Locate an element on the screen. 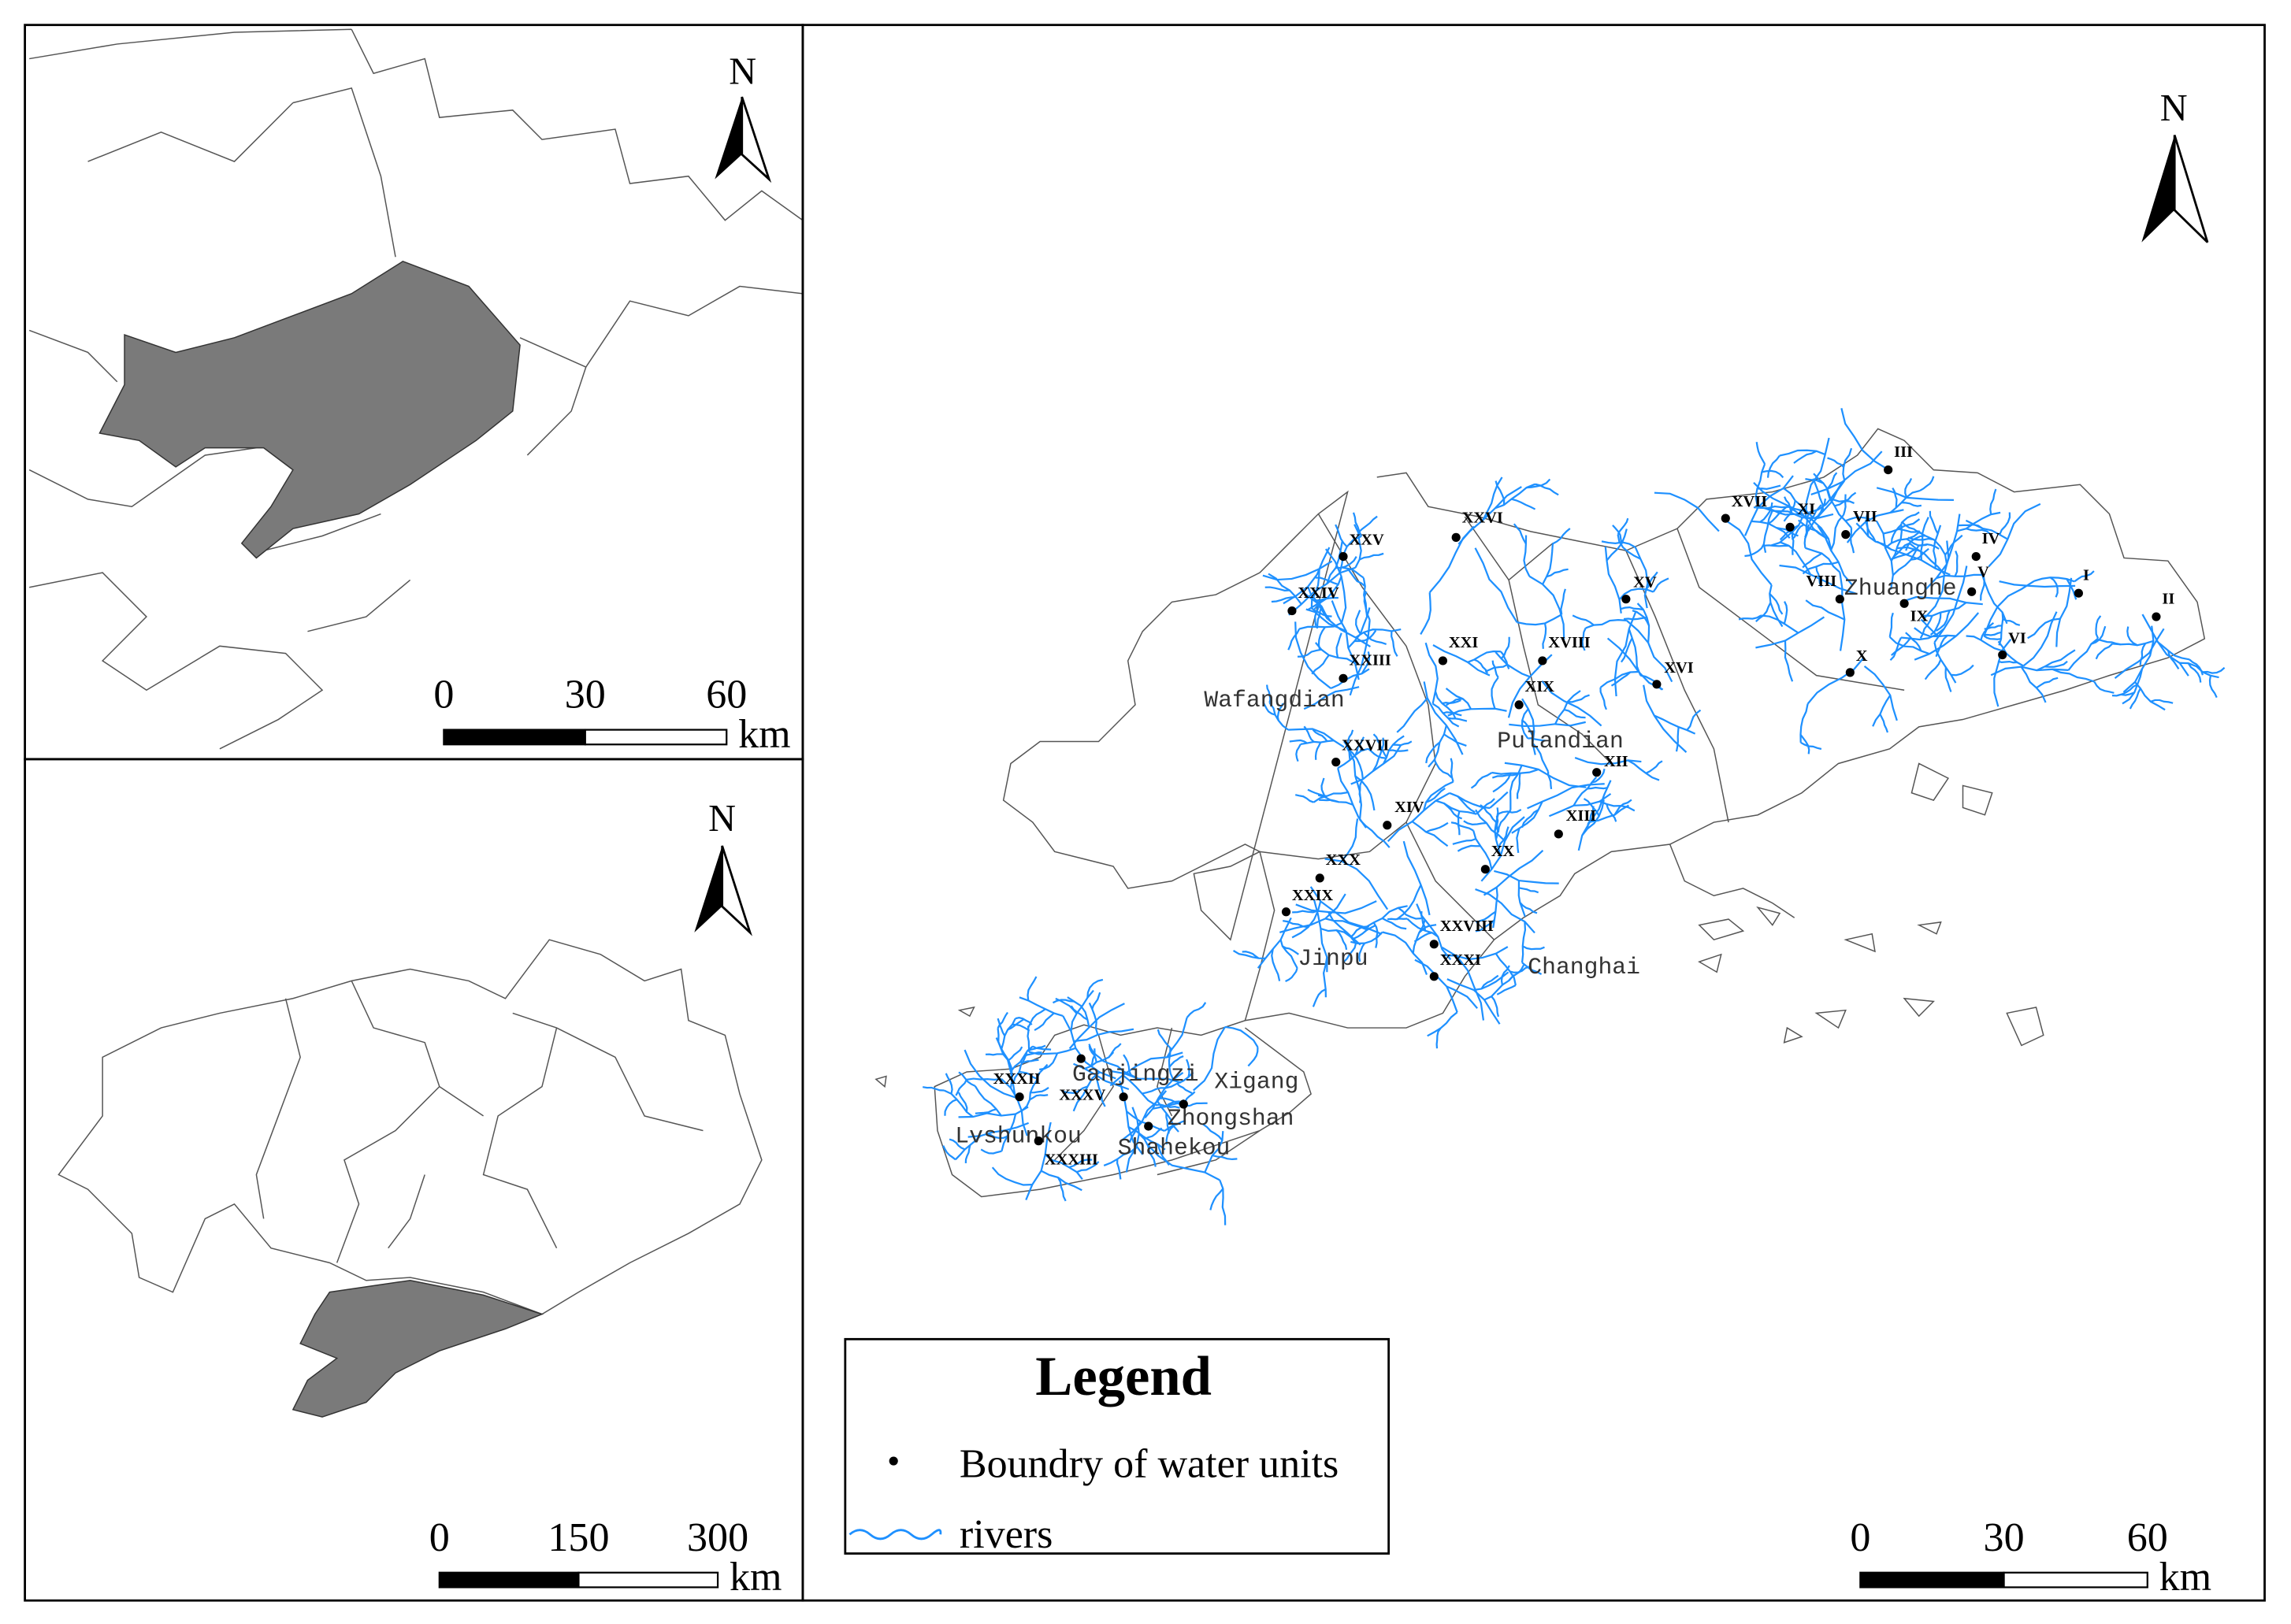 The image size is (2291, 1624). north-label: N is located at coordinates (742, 71).